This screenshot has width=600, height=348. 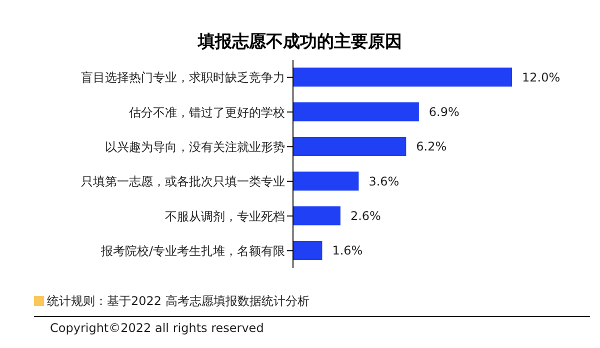 I want to click on text: 统计规则：基于2022 高考志愿填报数据统计分析, so click(x=178, y=301).